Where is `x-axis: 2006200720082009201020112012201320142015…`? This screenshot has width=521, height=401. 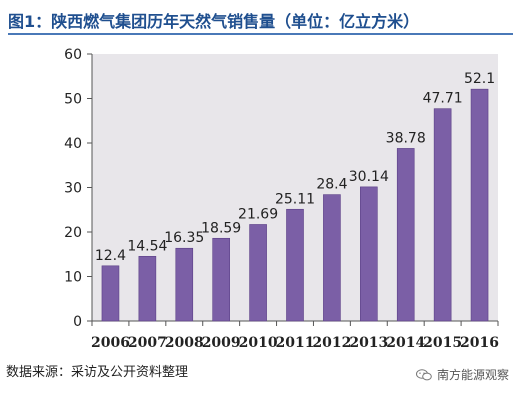
x-axis: 2006200720082009201020112012201320142015… is located at coordinates (295, 335).